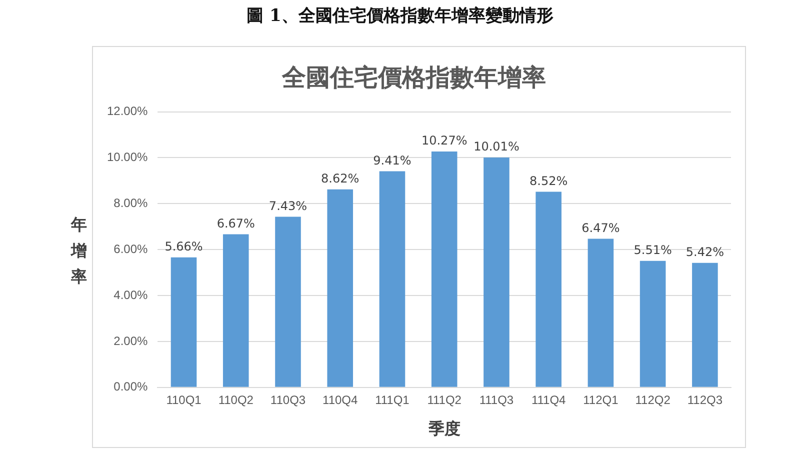  What do you see at coordinates (236, 399) in the screenshot?
I see `x-tick-label: 110Q2` at bounding box center [236, 399].